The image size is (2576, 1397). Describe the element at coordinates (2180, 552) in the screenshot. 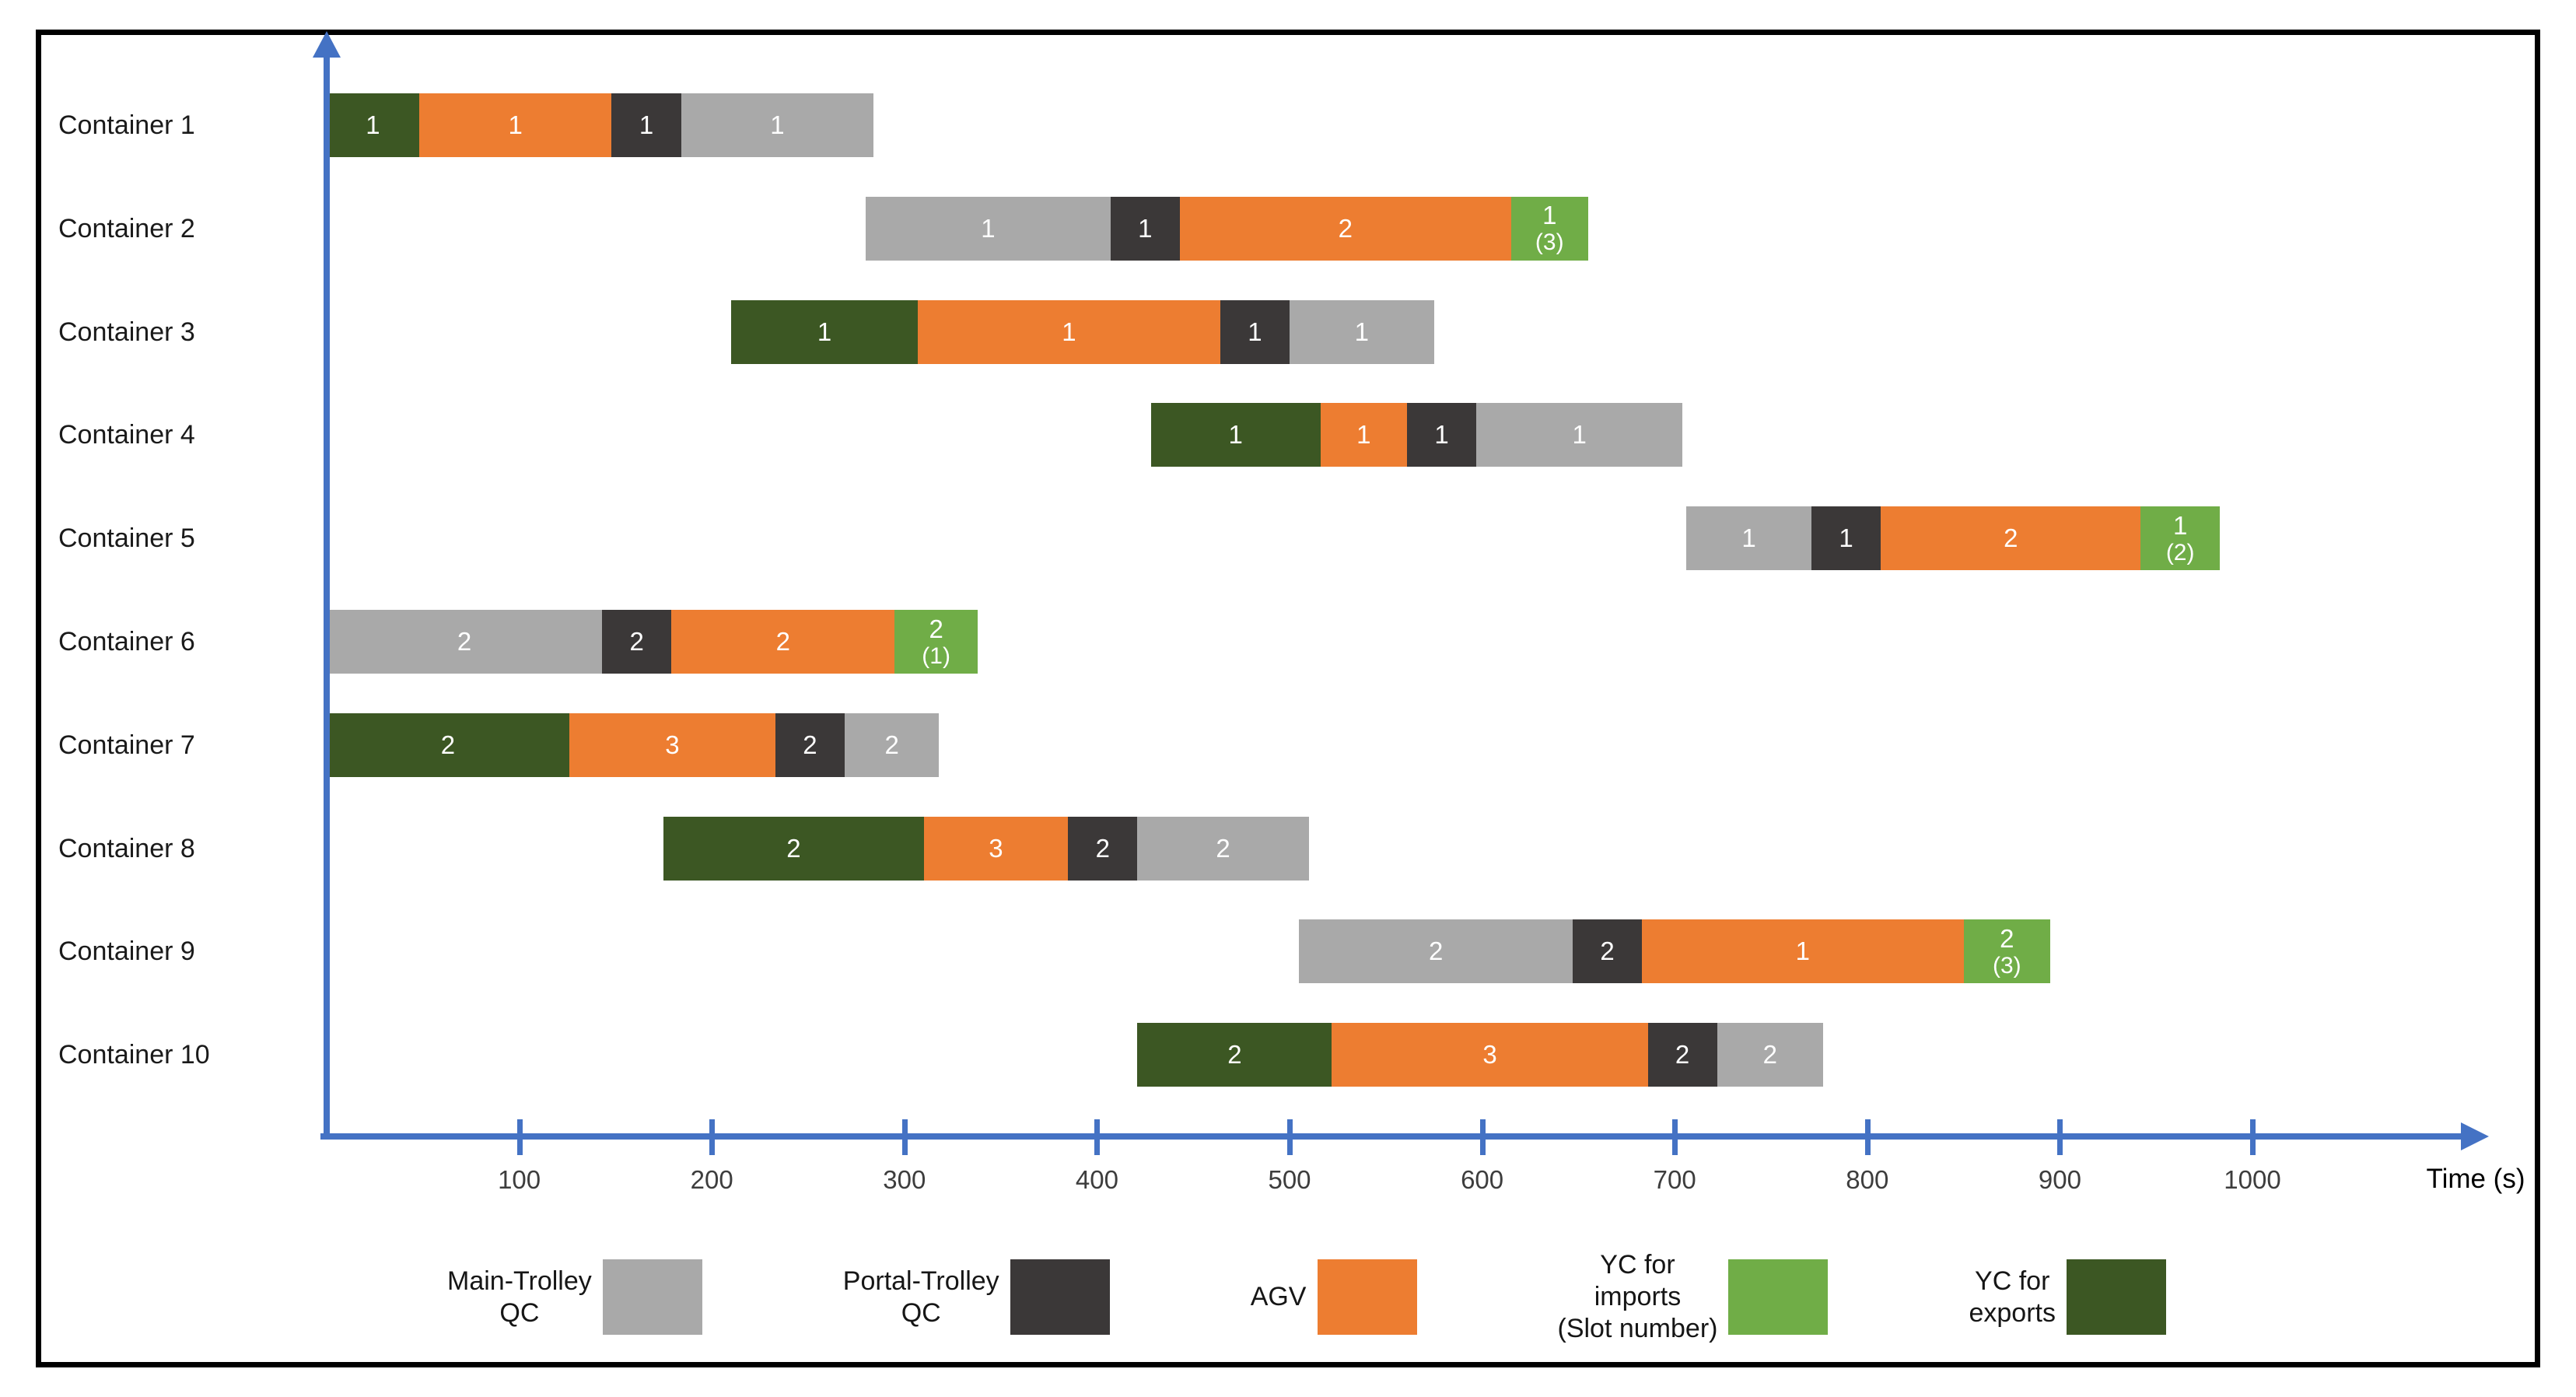

I see `segment-slot-label: (2)` at that location.